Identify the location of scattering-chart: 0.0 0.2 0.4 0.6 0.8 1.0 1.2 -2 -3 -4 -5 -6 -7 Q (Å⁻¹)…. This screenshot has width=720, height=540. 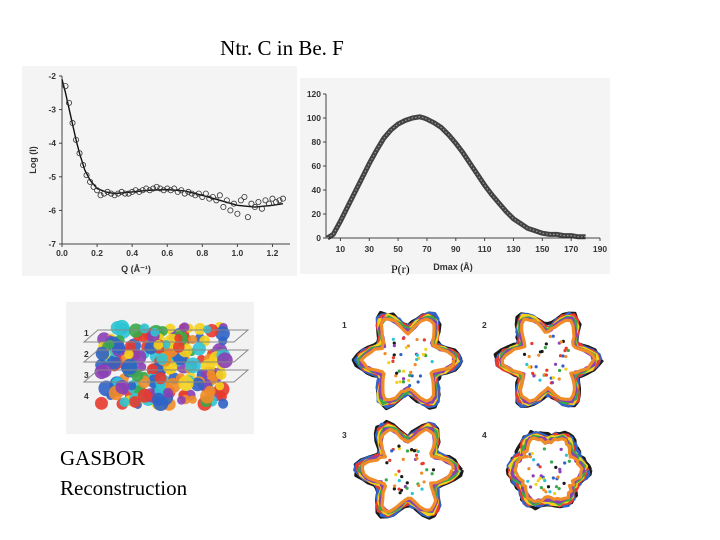
(159, 171).